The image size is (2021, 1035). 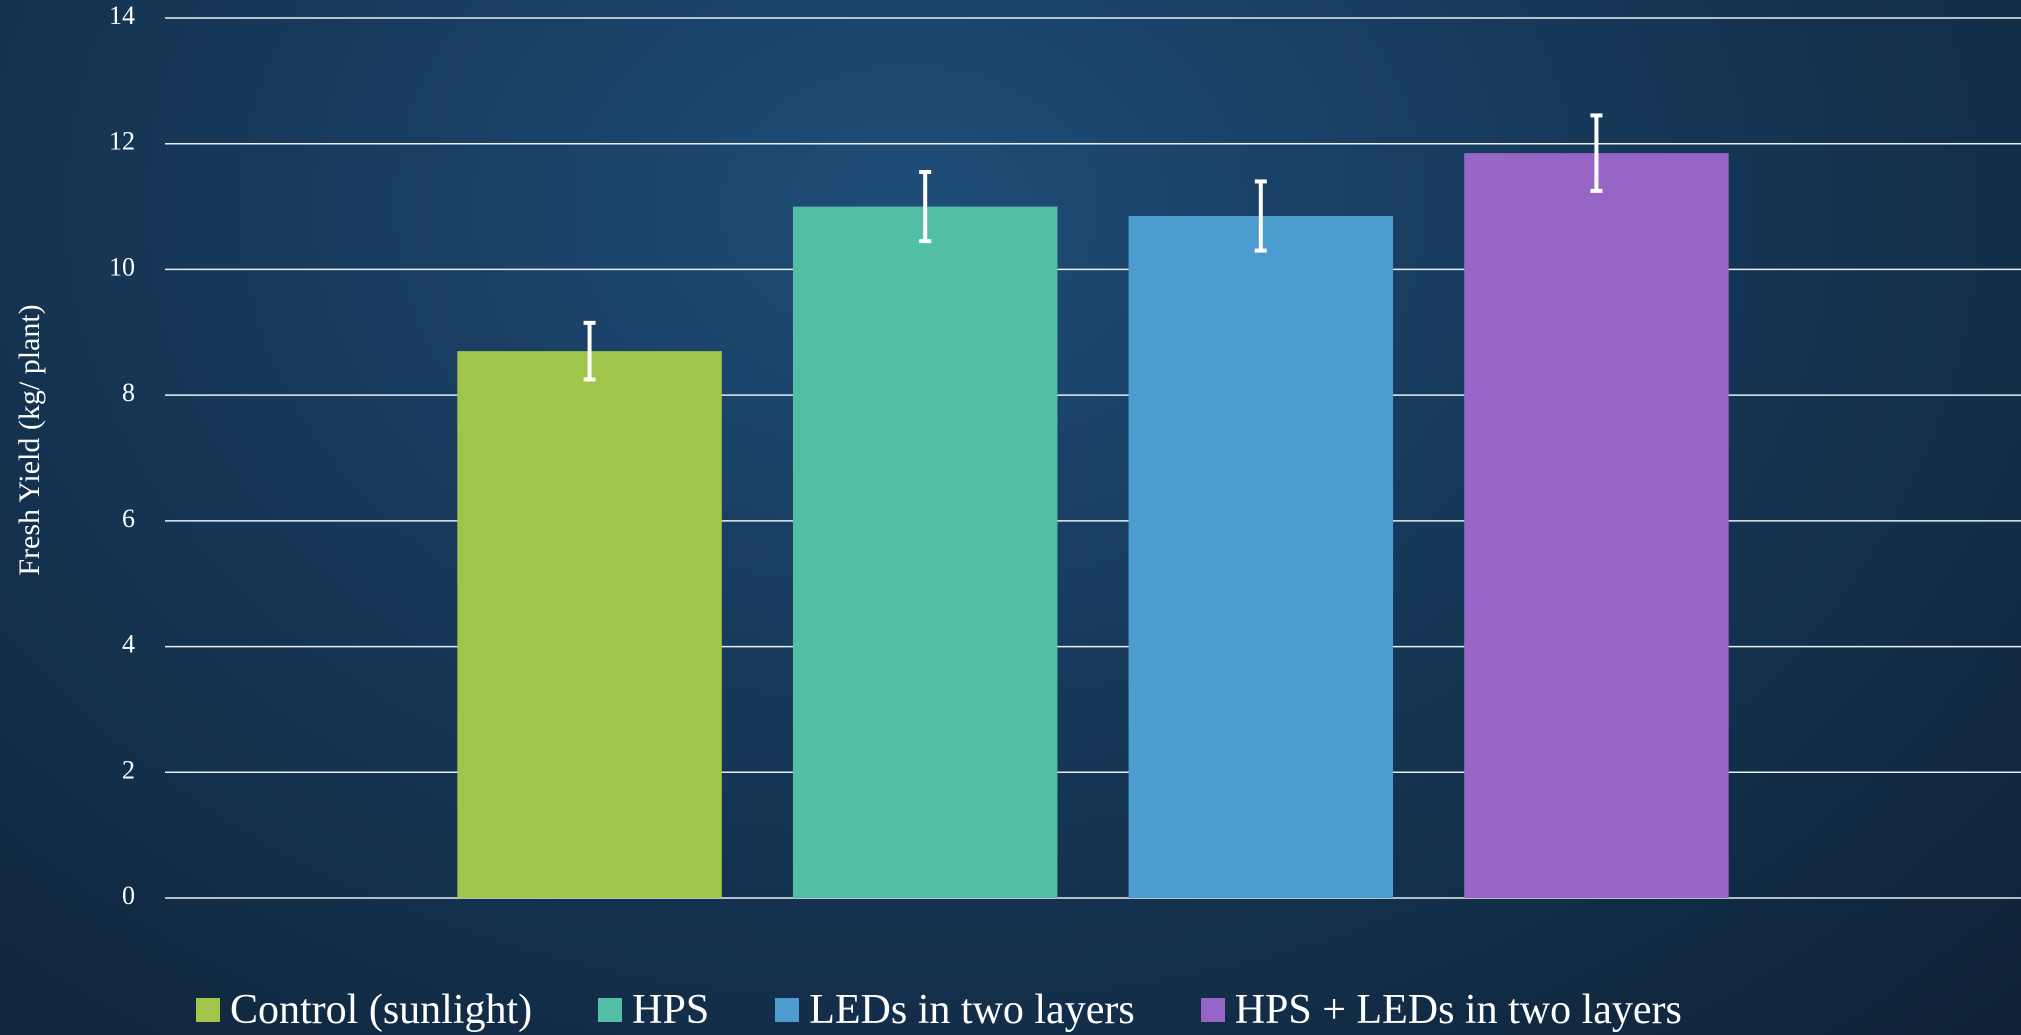 What do you see at coordinates (1458, 1010) in the screenshot?
I see `legend-label: HPS + LEDs in two layers` at bounding box center [1458, 1010].